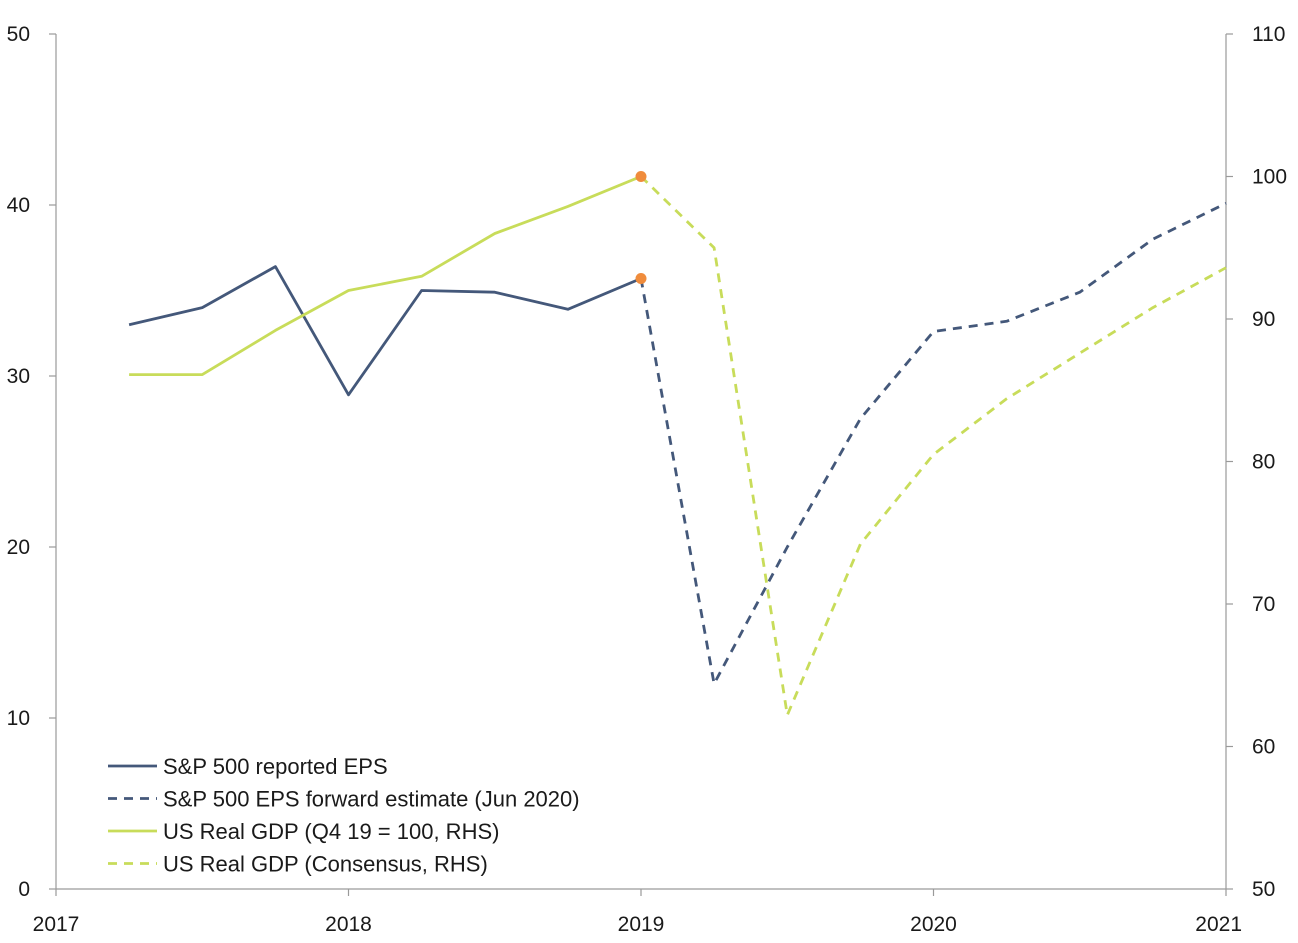 Image resolution: width=1298 pixels, height=943 pixels. I want to click on y-left-tick-label: 20, so click(18, 547).